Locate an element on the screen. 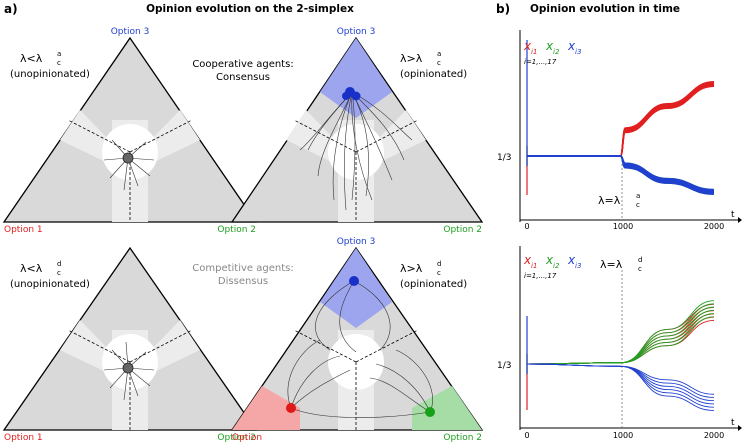 The height and width of the screenshot is (446, 742). top-legend: x i1 x i2 x i3 i=1,...,17 is located at coordinates (552, 52).